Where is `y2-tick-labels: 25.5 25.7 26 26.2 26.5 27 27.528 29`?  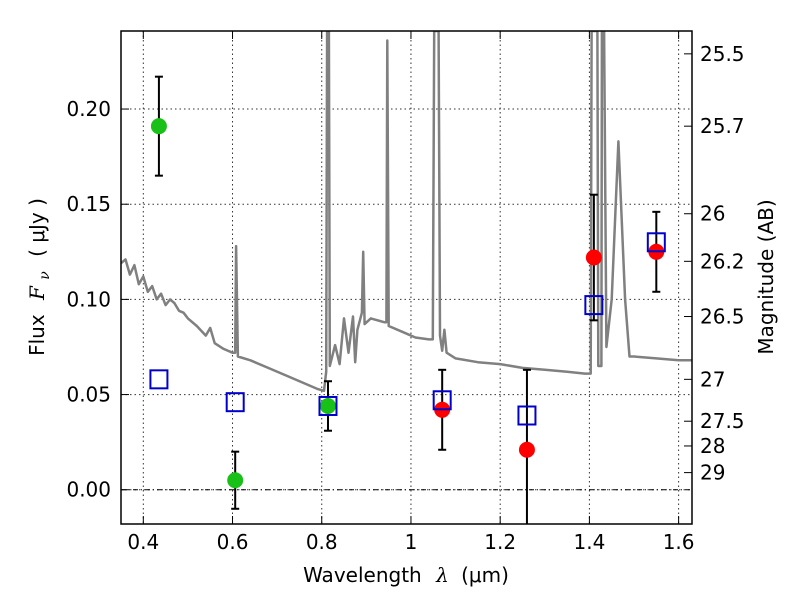 y2-tick-labels: 25.5 25.7 26 26.2 26.5 27 27.528 29 is located at coordinates (722, 263).